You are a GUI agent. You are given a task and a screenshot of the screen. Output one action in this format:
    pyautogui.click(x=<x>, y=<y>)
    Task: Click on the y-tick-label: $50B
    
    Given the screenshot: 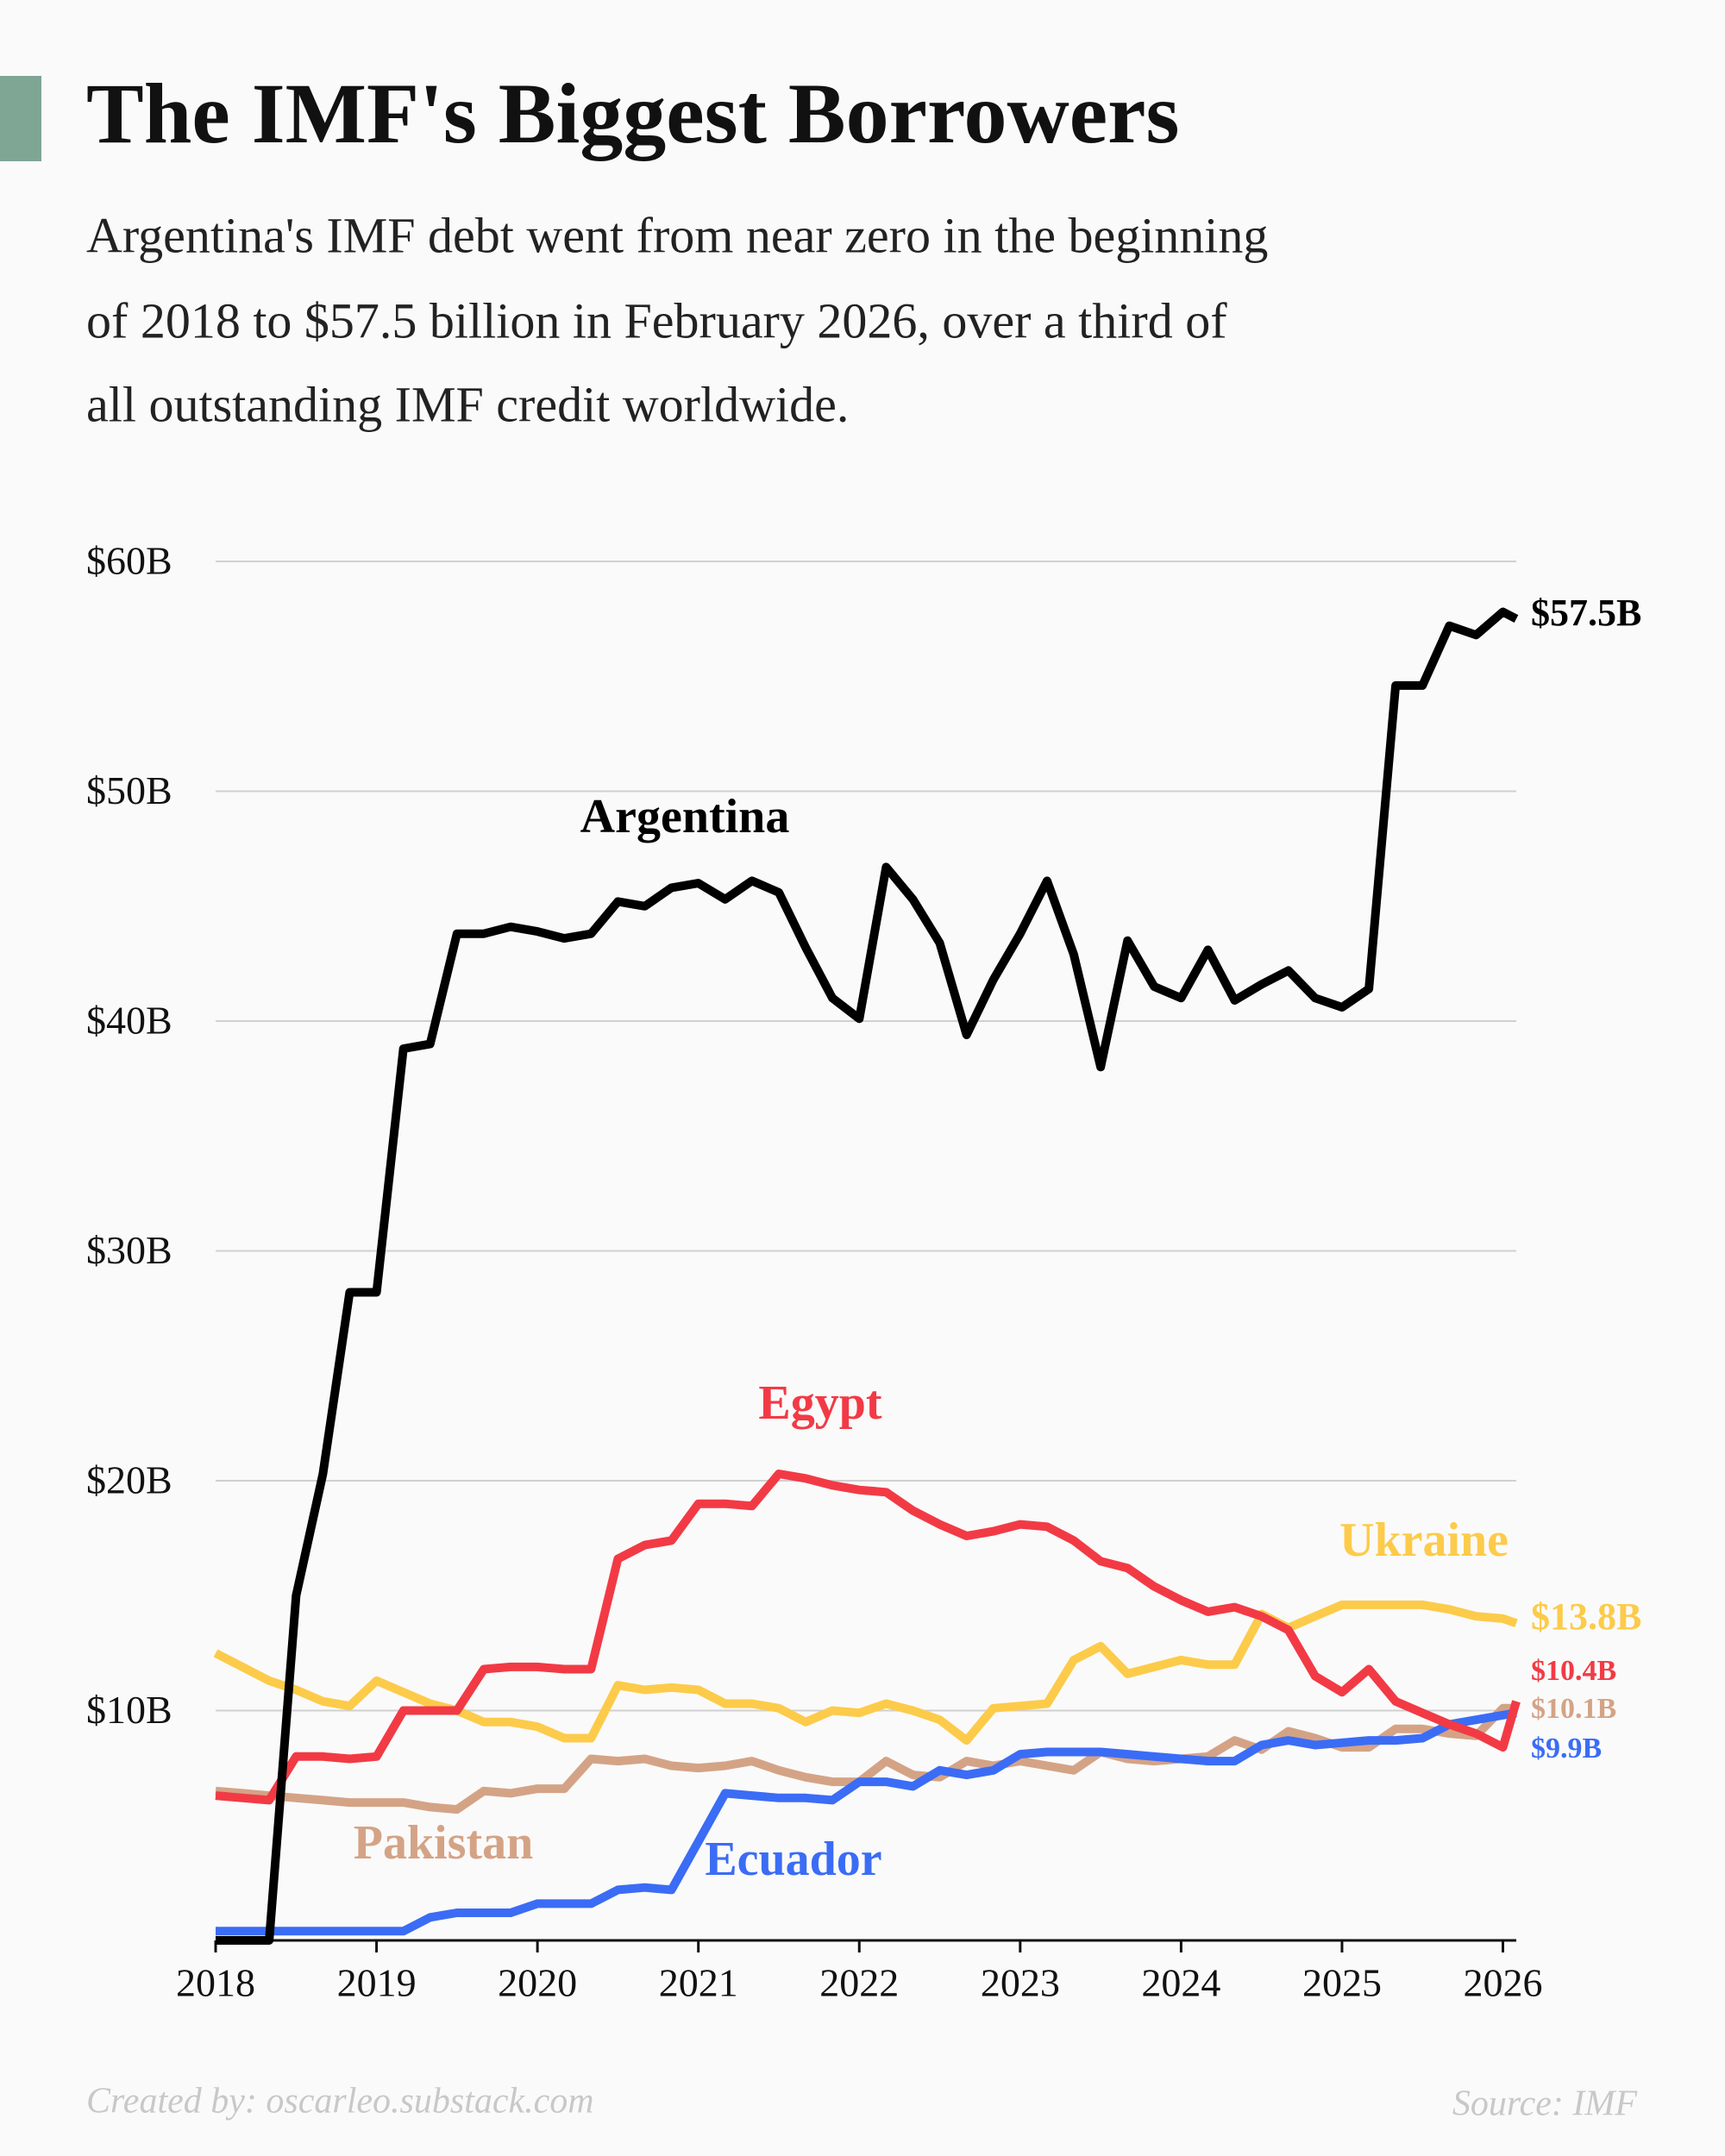 What is the action you would take?
    pyautogui.click(x=129, y=790)
    